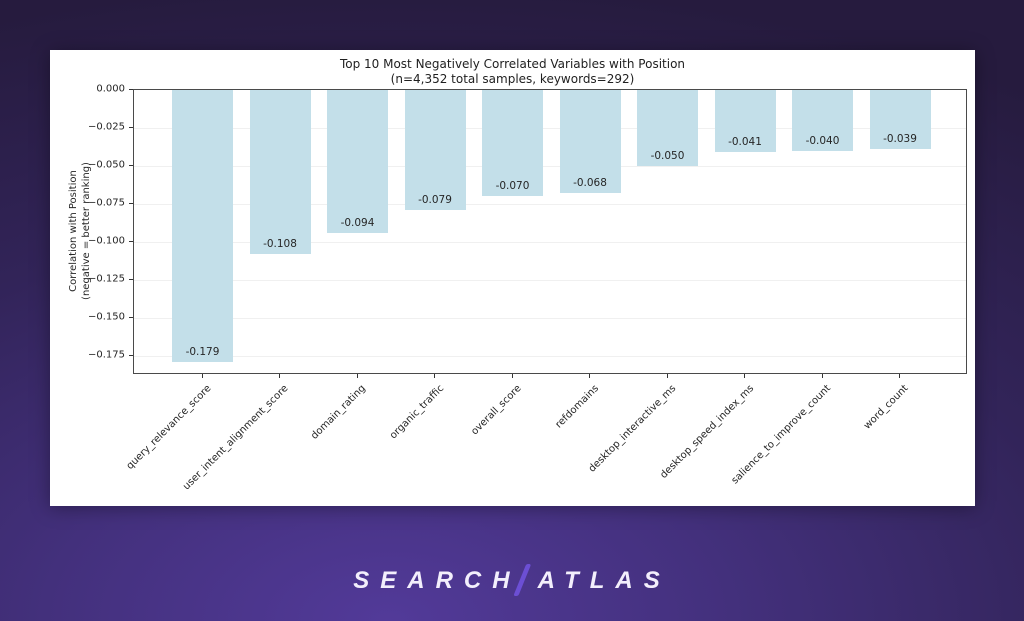 The image size is (1024, 621). Describe the element at coordinates (106, 241) in the screenshot. I see `y-tick-label: −0.100` at that location.